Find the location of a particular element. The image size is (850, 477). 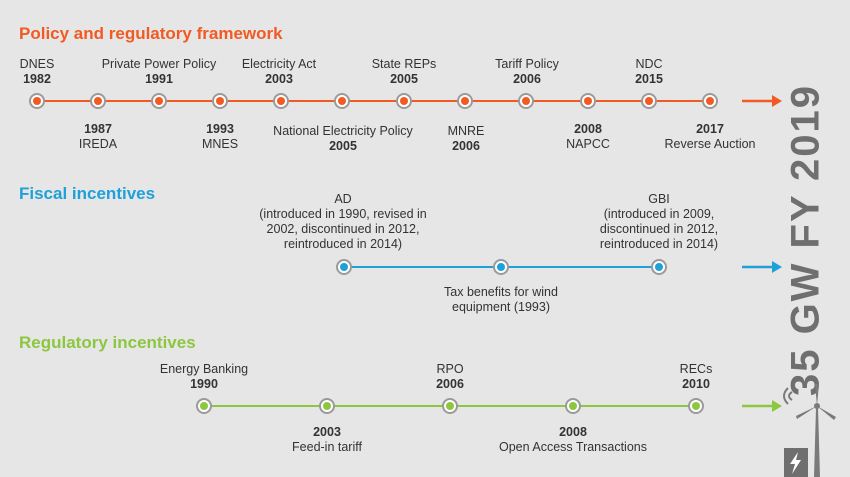

event-name: AD is located at coordinates (343, 199).